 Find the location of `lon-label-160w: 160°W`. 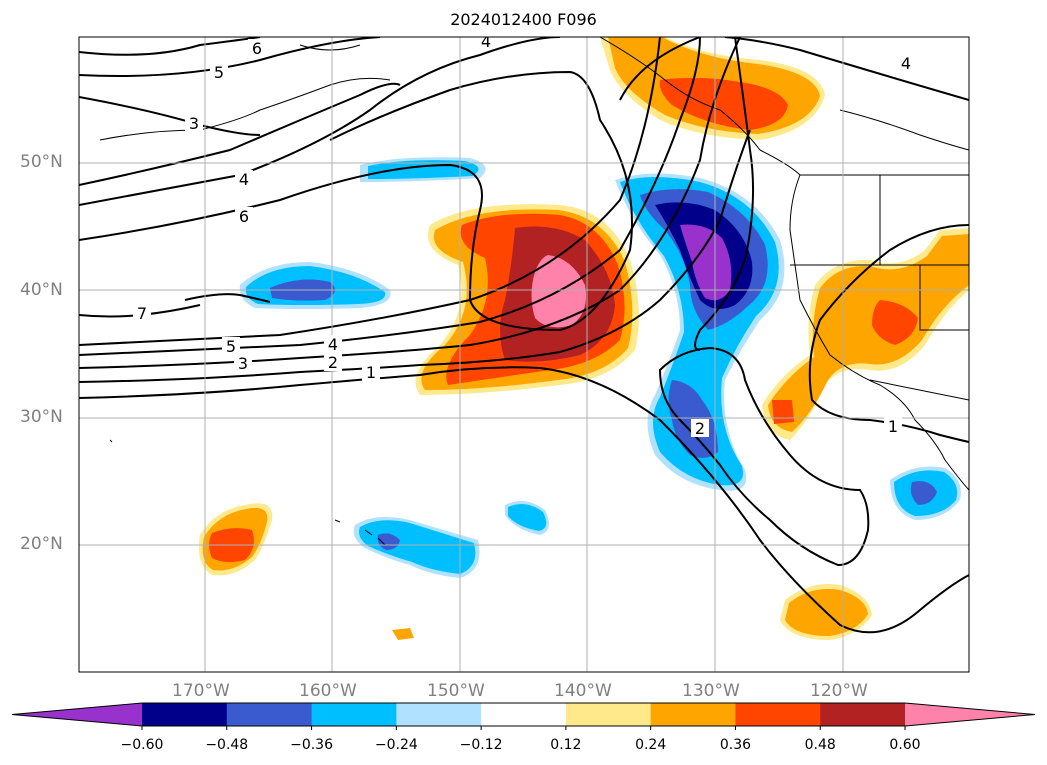

lon-label-160w: 160°W is located at coordinates (328, 691).